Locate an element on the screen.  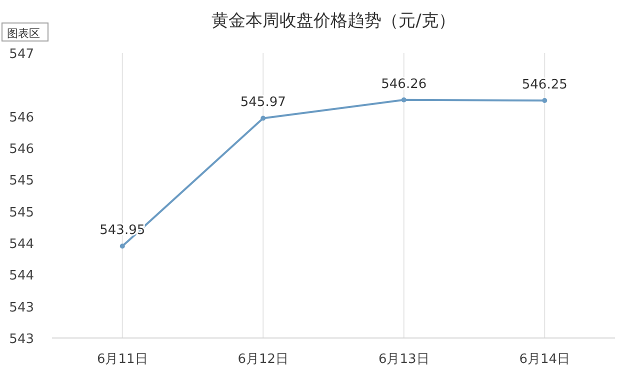
y-tick-label: 547 is located at coordinates (21, 54).